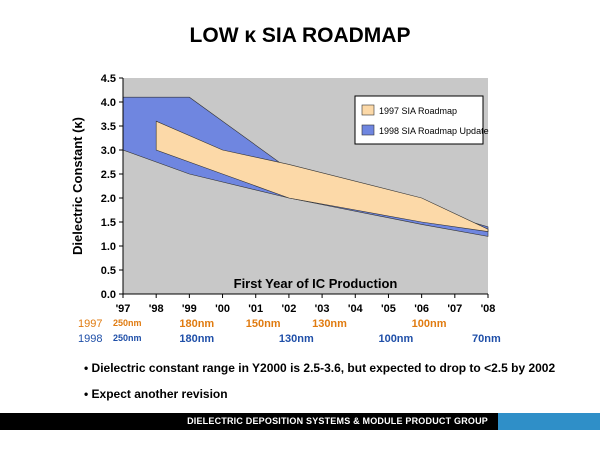 The width and height of the screenshot is (600, 450). I want to click on x-tick-label: '05, so click(388, 309).